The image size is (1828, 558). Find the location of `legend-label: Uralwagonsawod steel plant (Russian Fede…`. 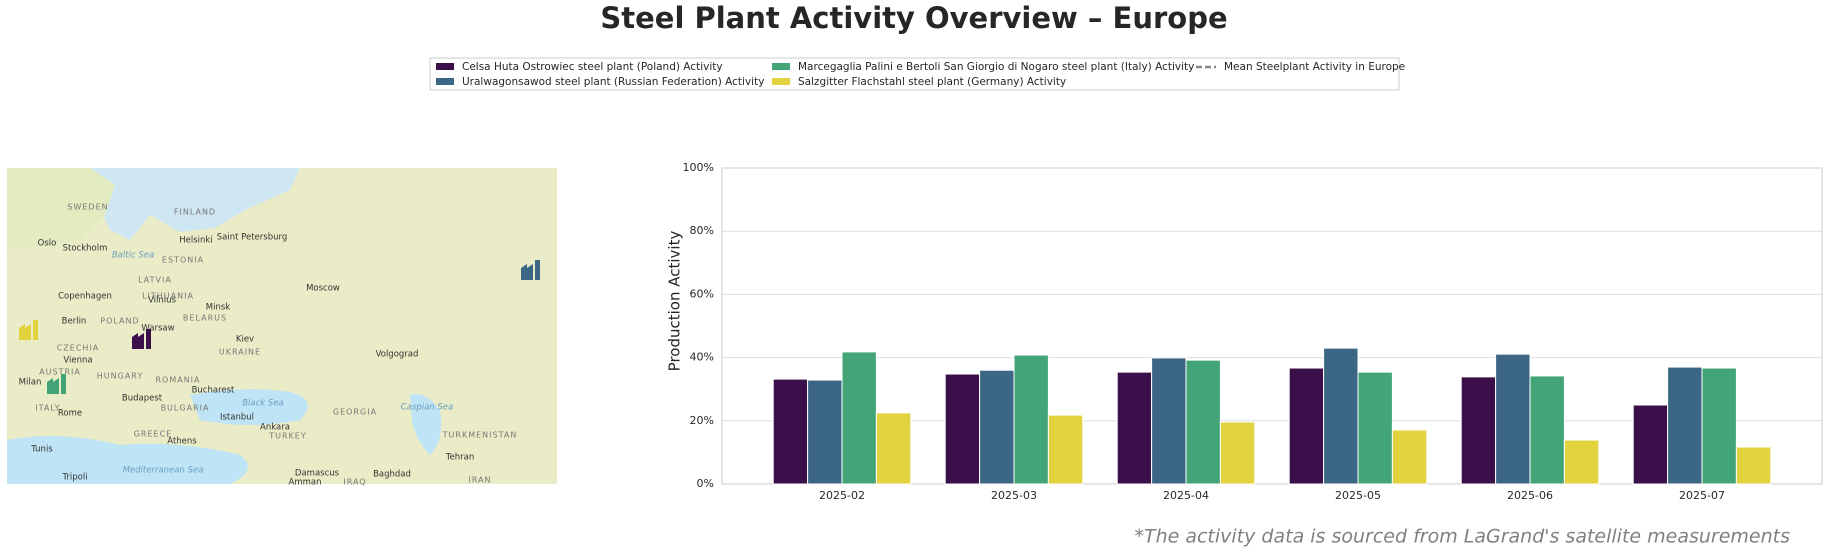

legend-label: Uralwagonsawod steel plant (Russian Fede… is located at coordinates (613, 82).